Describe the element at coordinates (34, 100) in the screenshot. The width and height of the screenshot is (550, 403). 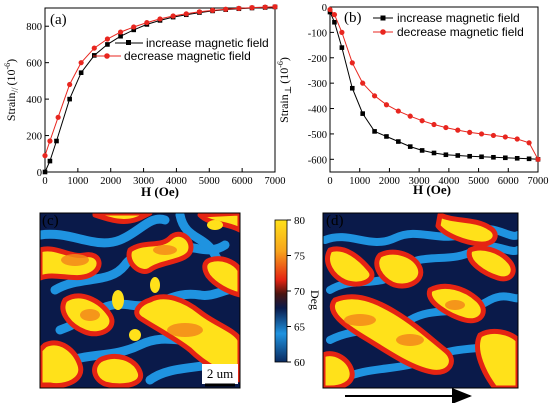
I see `panel-a-ytick-label: 400` at that location.